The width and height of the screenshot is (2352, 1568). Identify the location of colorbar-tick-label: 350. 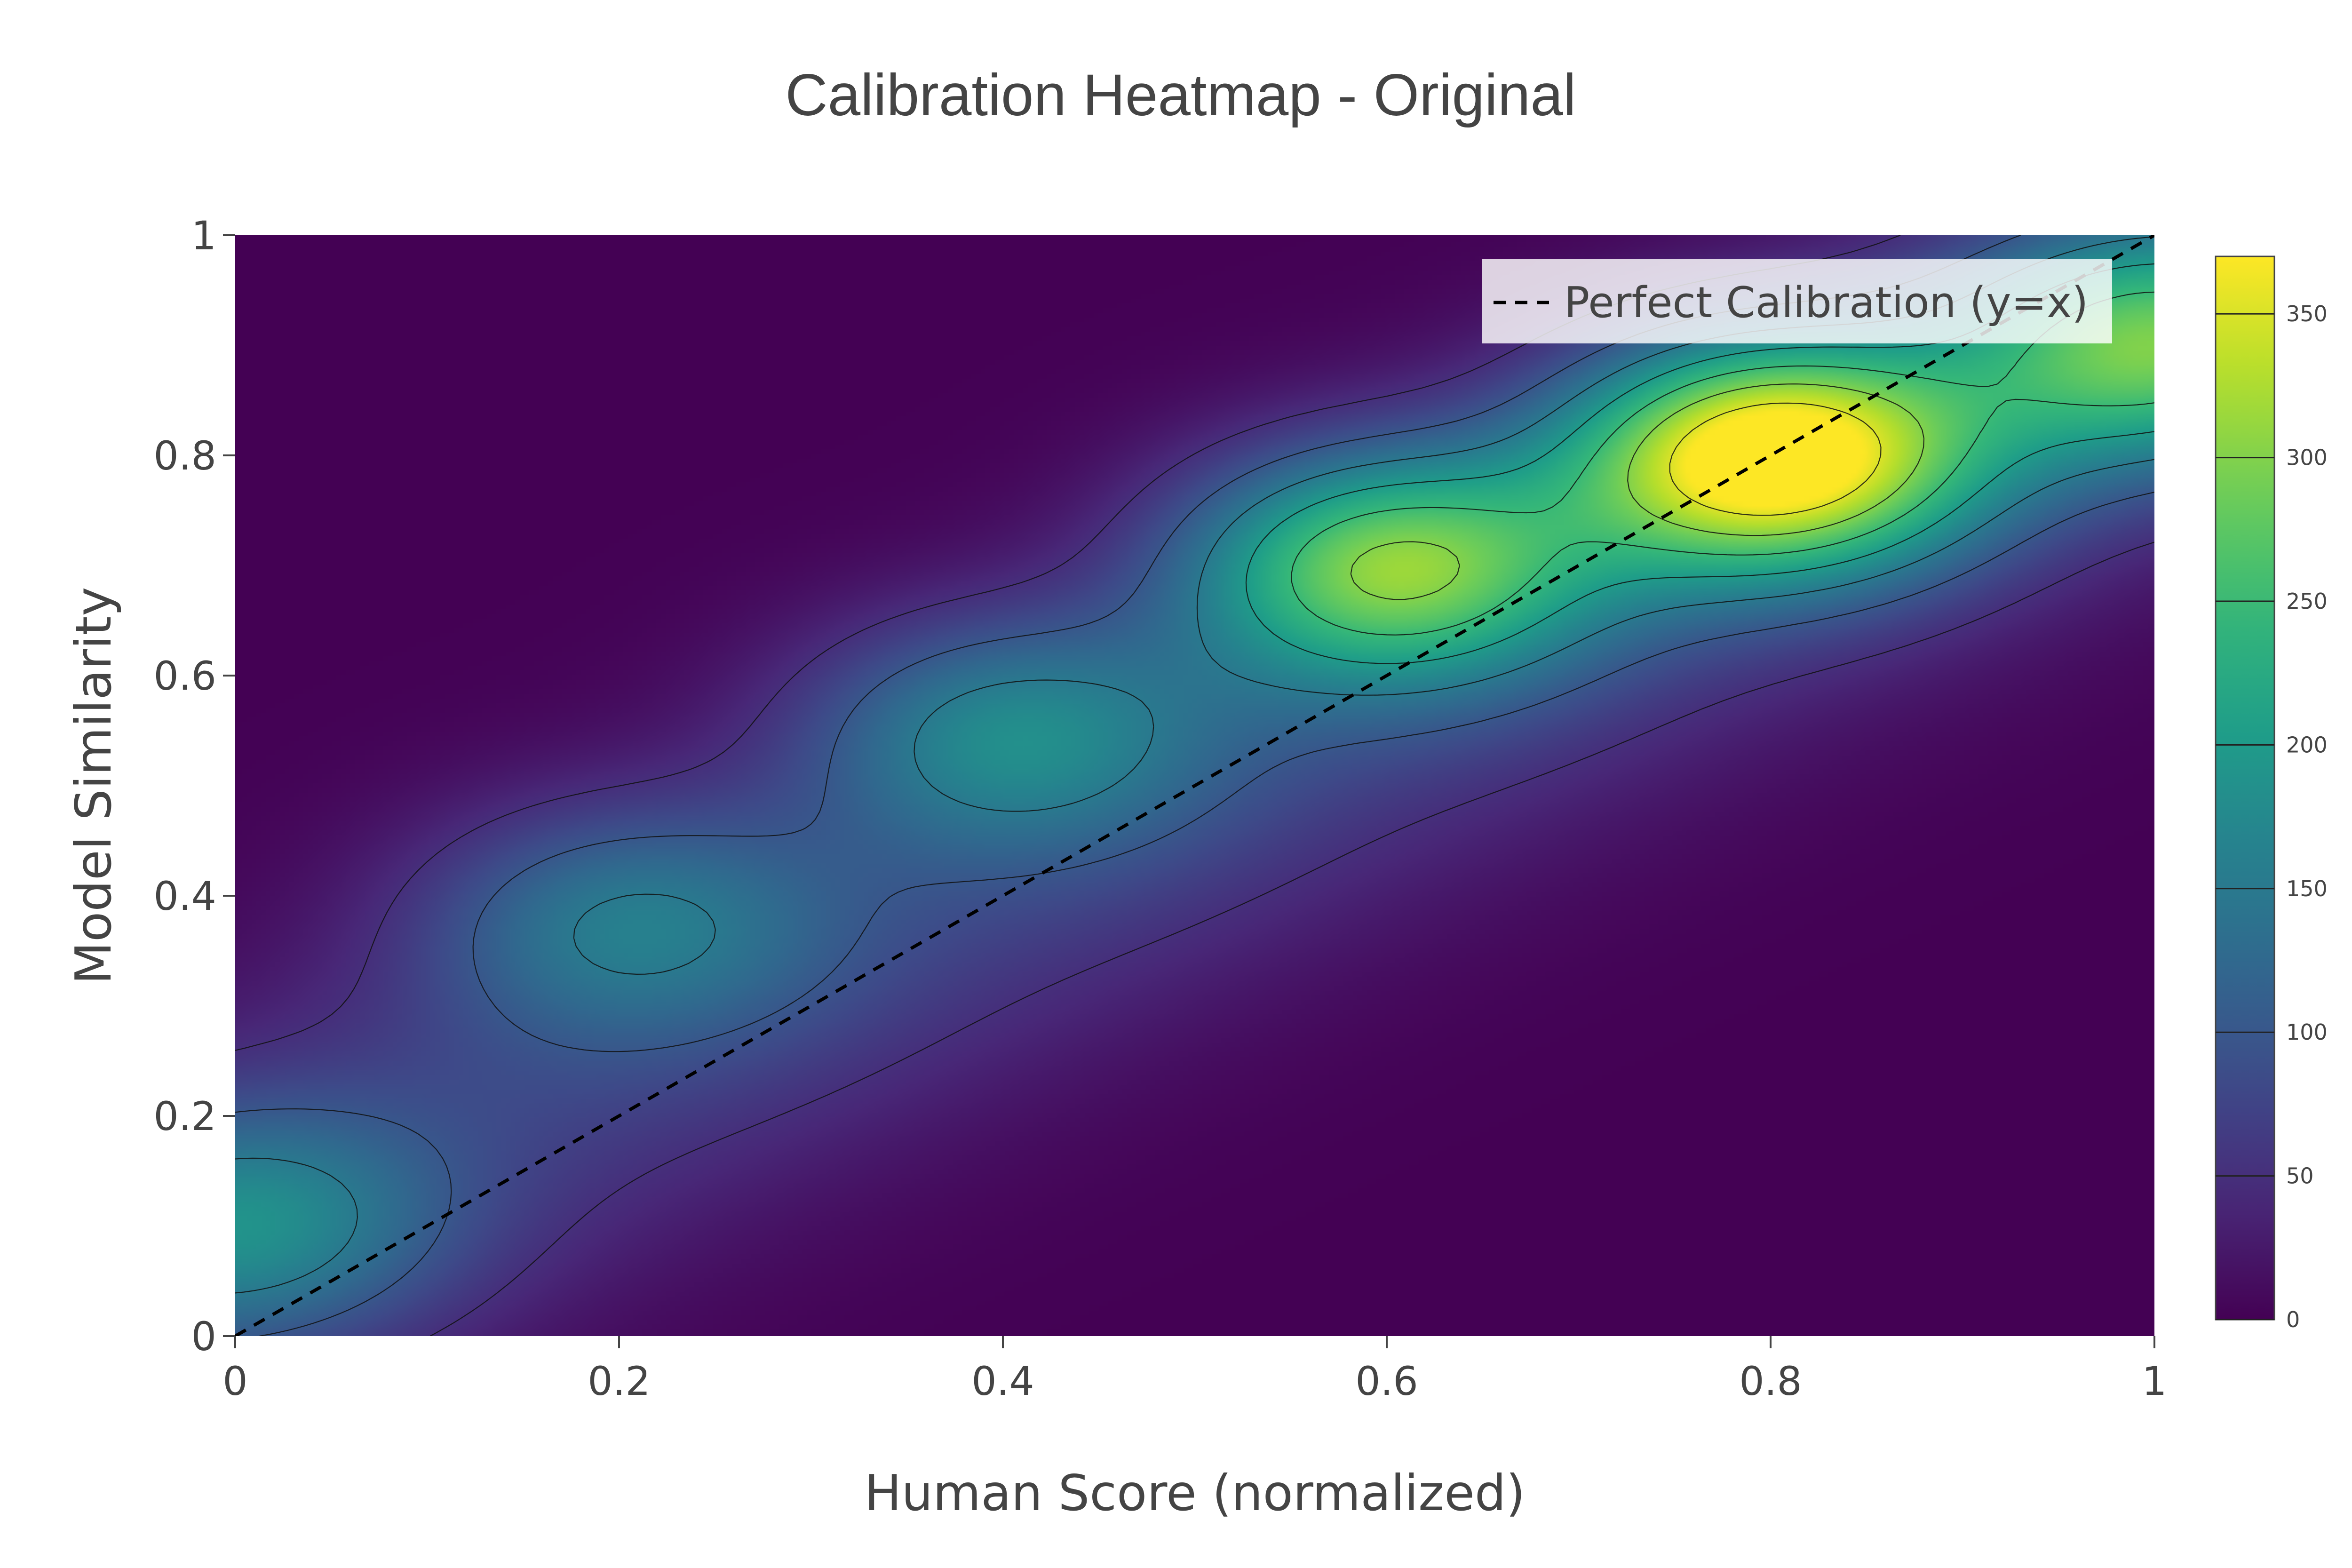
(2307, 313).